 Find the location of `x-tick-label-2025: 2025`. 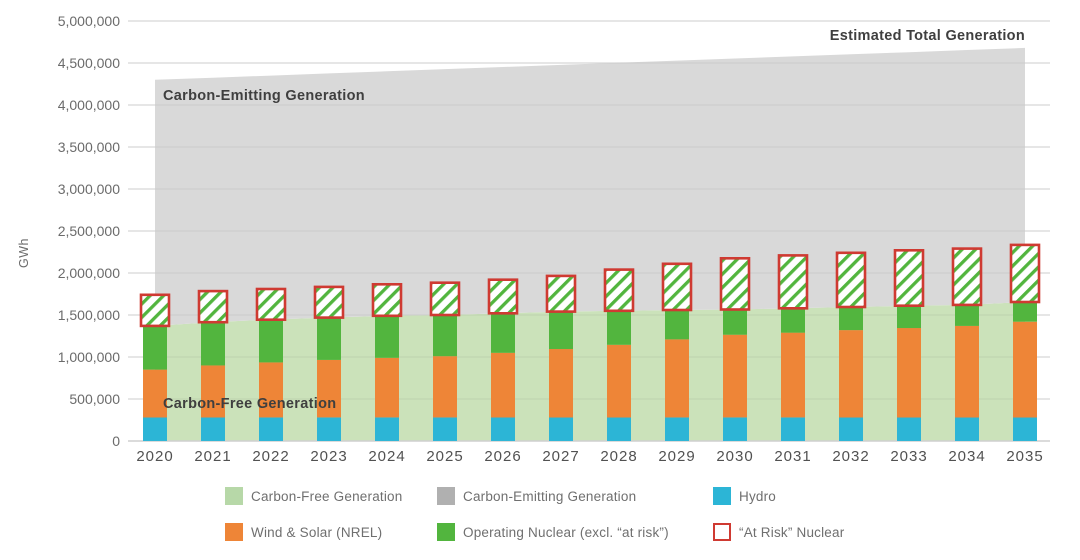

x-tick-label-2025: 2025 is located at coordinates (444, 456).